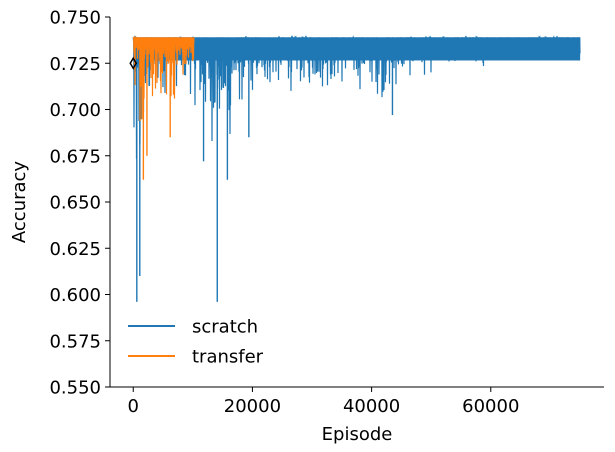 This screenshot has height=452, width=615. I want to click on x-tick-label: 60000, so click(490, 406).